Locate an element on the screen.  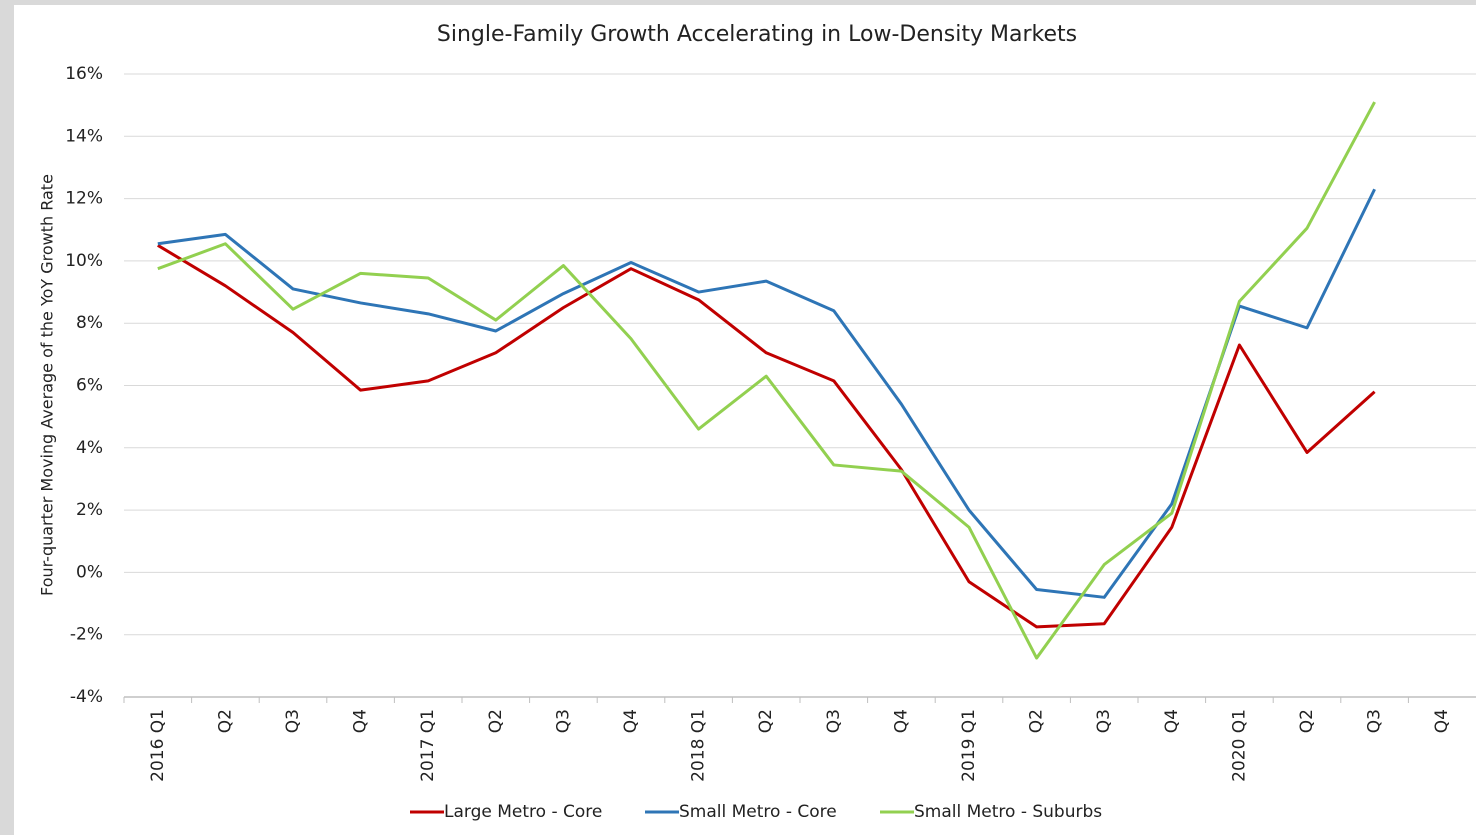
legend-label: Small Metro - Core is located at coordinates (758, 812).